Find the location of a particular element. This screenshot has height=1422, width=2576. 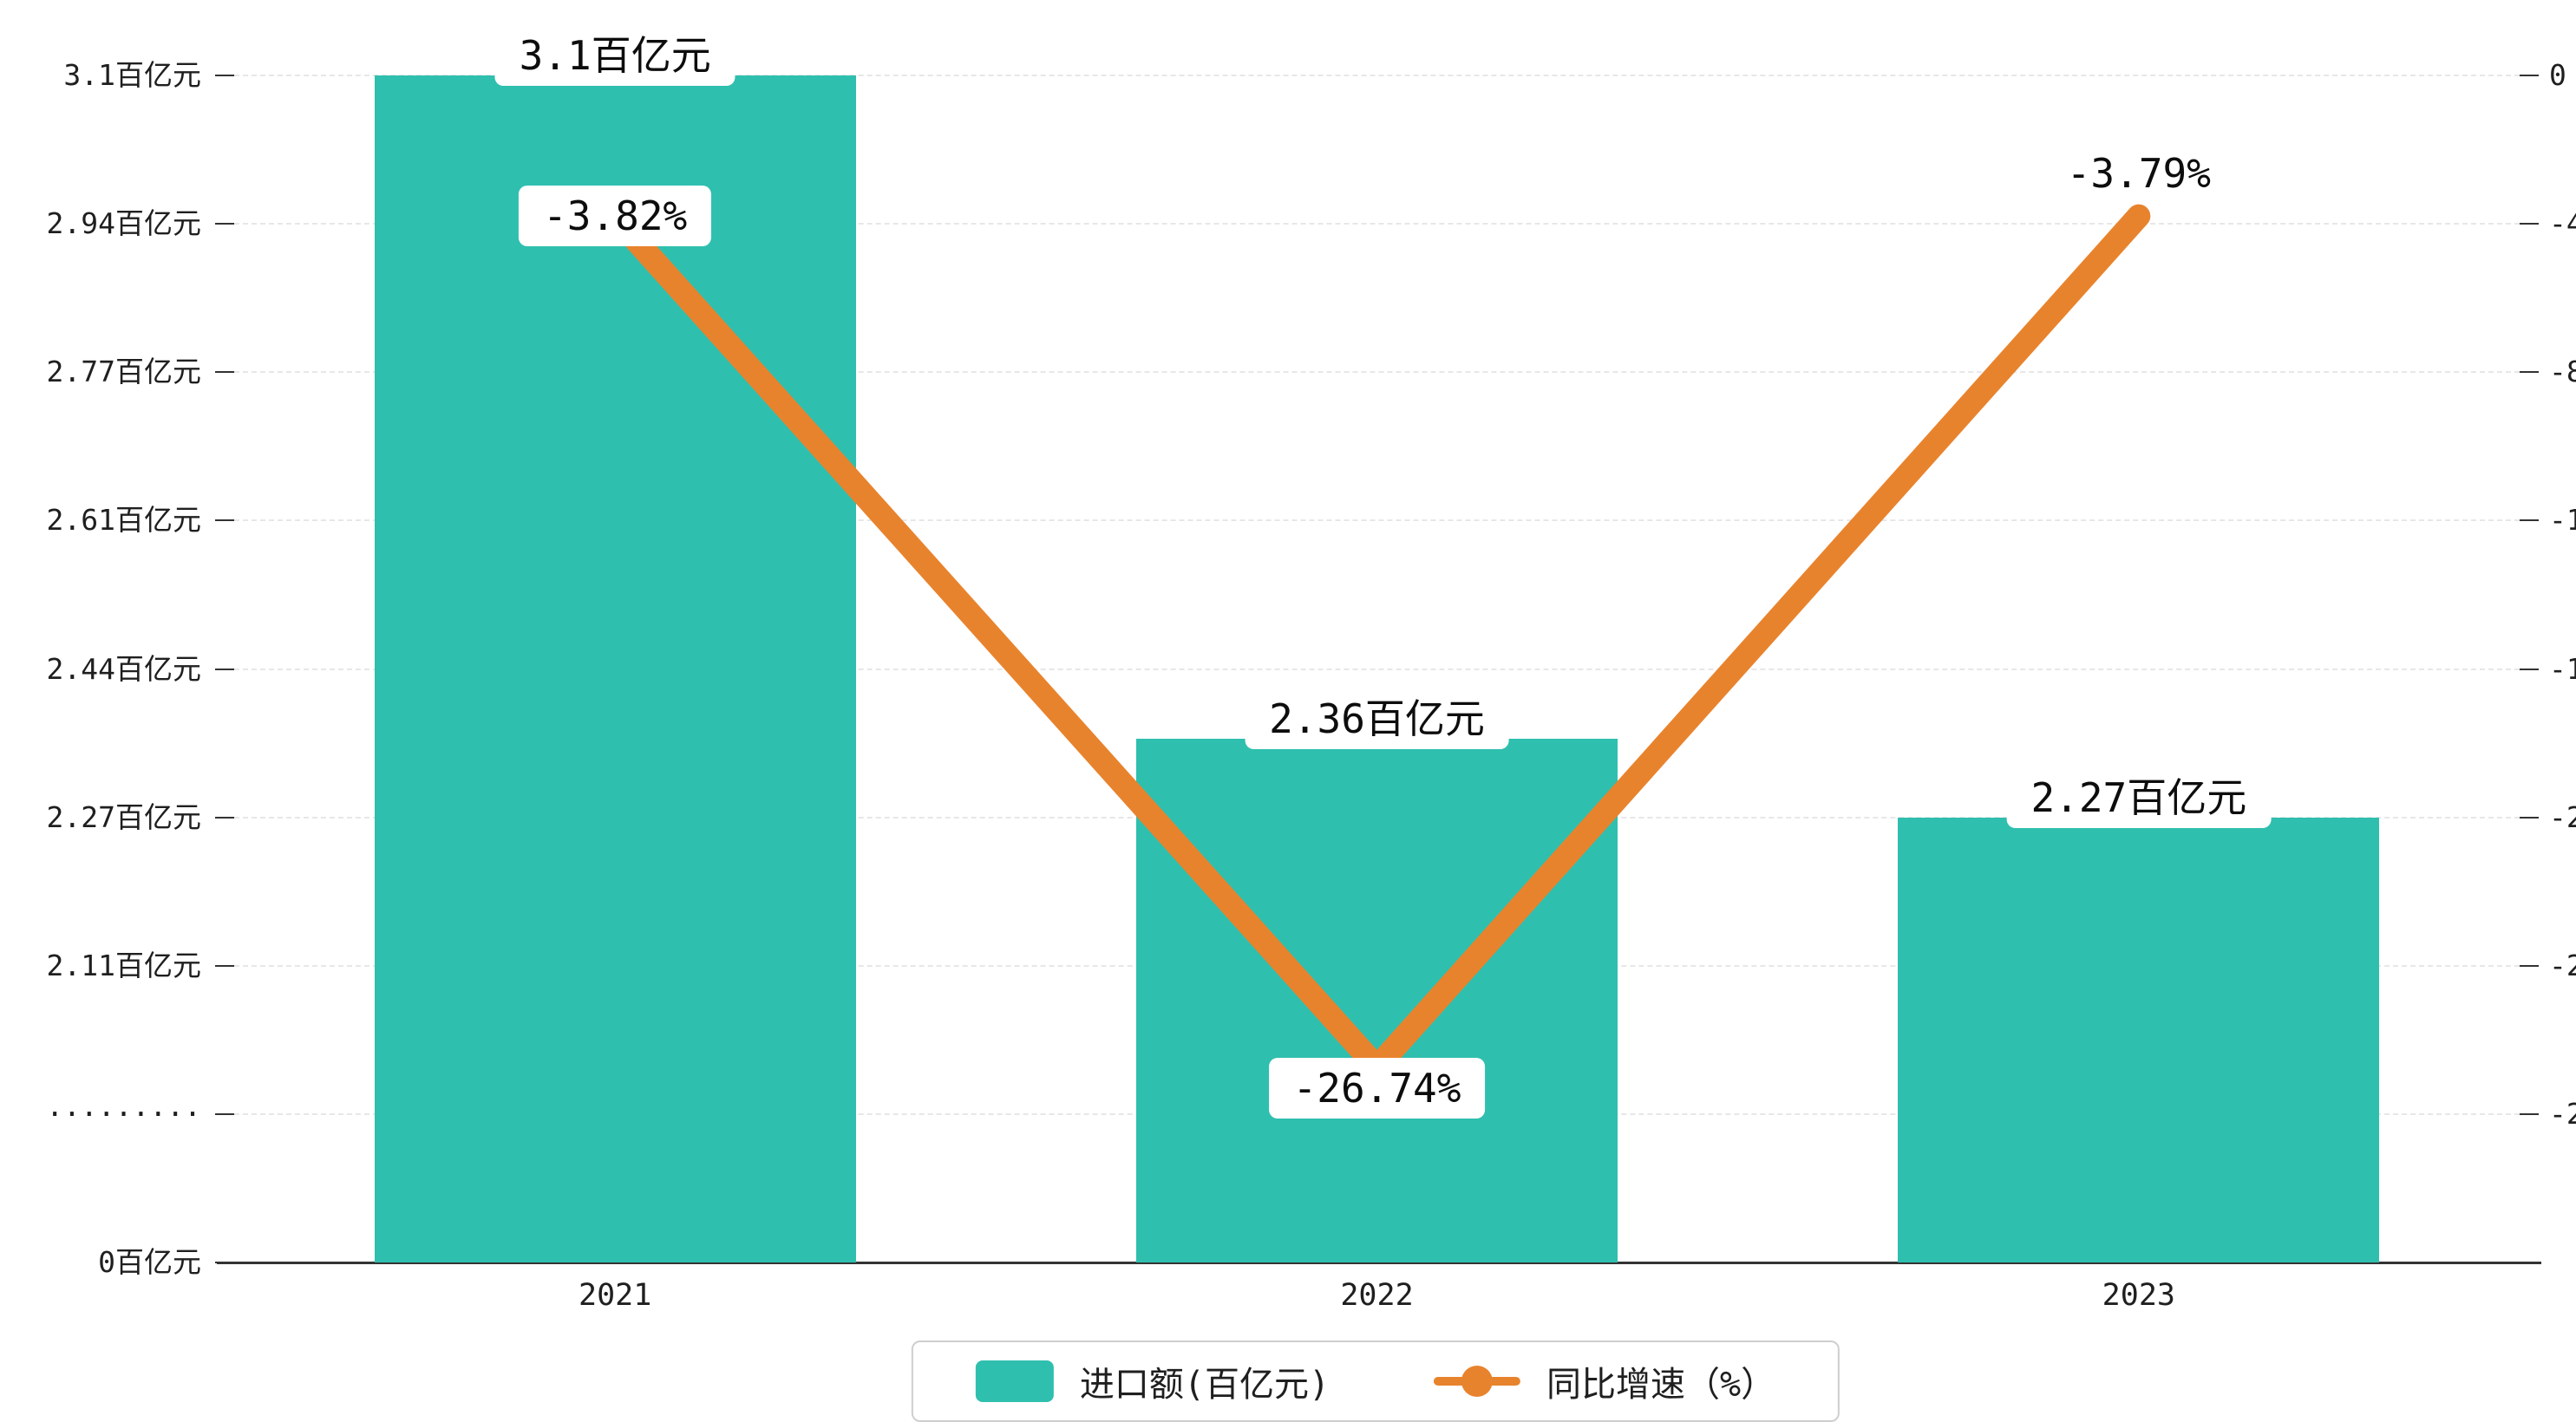

x-axis-line is located at coordinates (1379, 1263).